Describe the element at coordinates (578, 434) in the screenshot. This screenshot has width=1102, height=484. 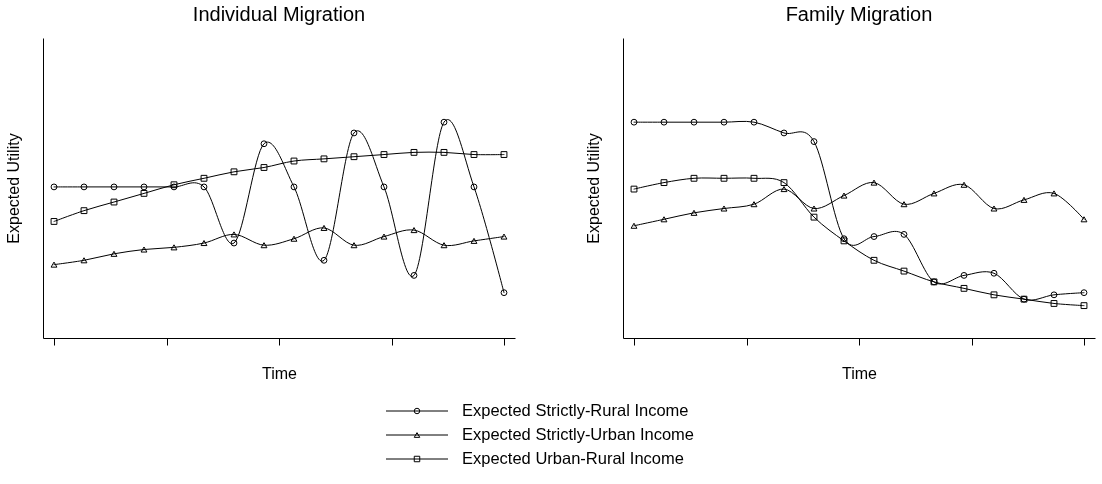
I see `legend-label: Expected Strictly-Urban Income` at that location.